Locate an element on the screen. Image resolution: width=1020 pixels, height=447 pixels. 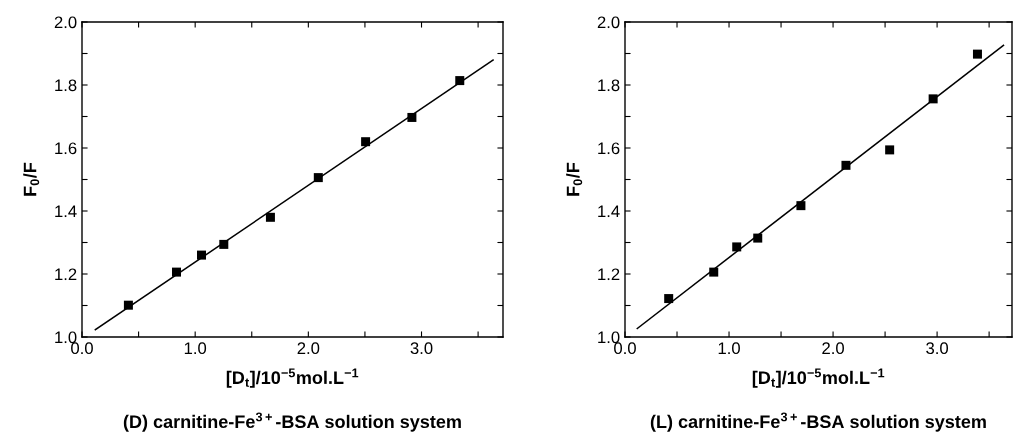
text: (L) carnitine-Fe$^{3+}$-BSA solution system is located at coordinates (818, 422).